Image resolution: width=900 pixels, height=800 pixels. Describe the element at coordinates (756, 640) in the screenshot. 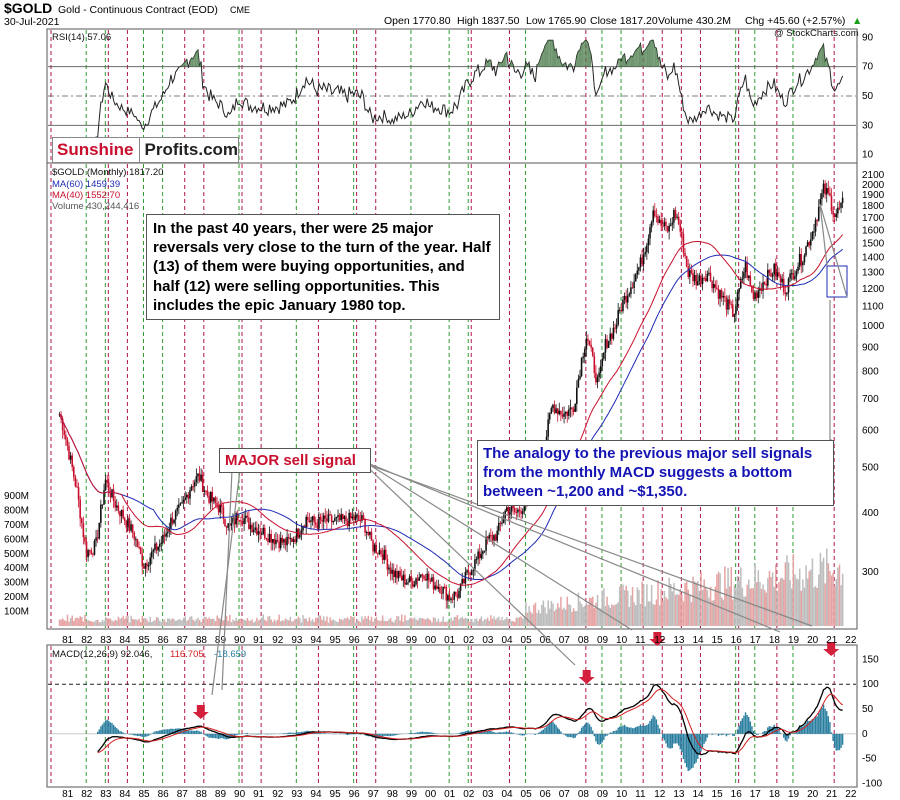

I see `x-tick-label: 17` at that location.